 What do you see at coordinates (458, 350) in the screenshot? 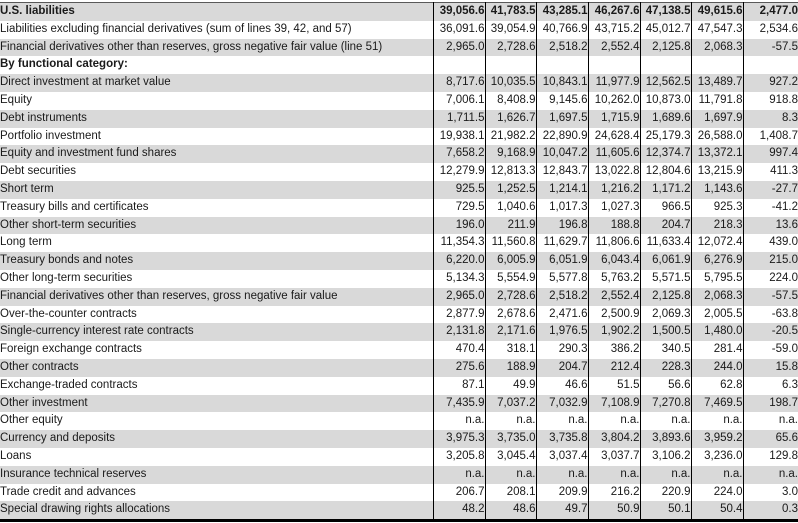
I see `value-cell: 470.4` at bounding box center [458, 350].